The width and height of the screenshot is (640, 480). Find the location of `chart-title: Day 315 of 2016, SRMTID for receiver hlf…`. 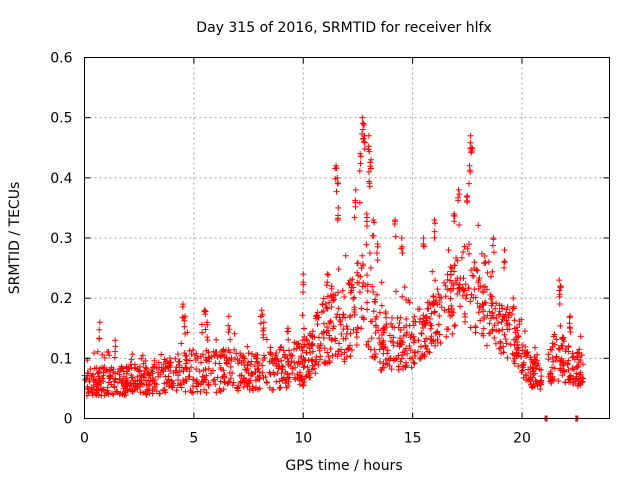

chart-title: Day 315 of 2016, SRMTID for receiver hlf… is located at coordinates (343, 28).